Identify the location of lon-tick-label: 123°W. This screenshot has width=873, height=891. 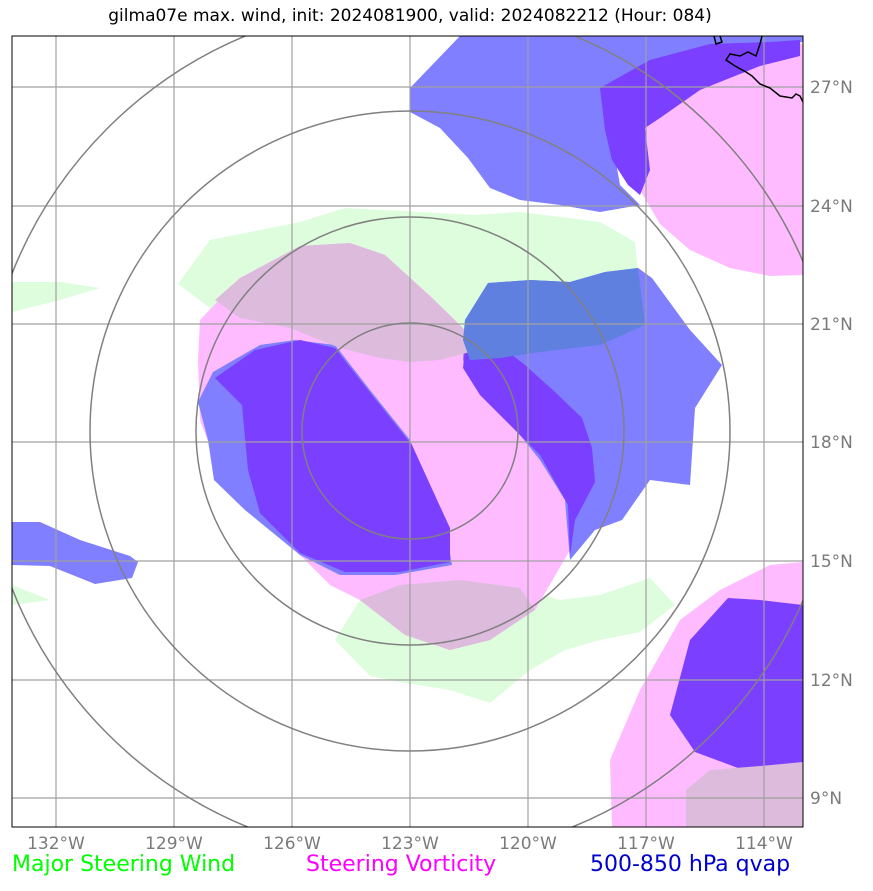
(410, 844).